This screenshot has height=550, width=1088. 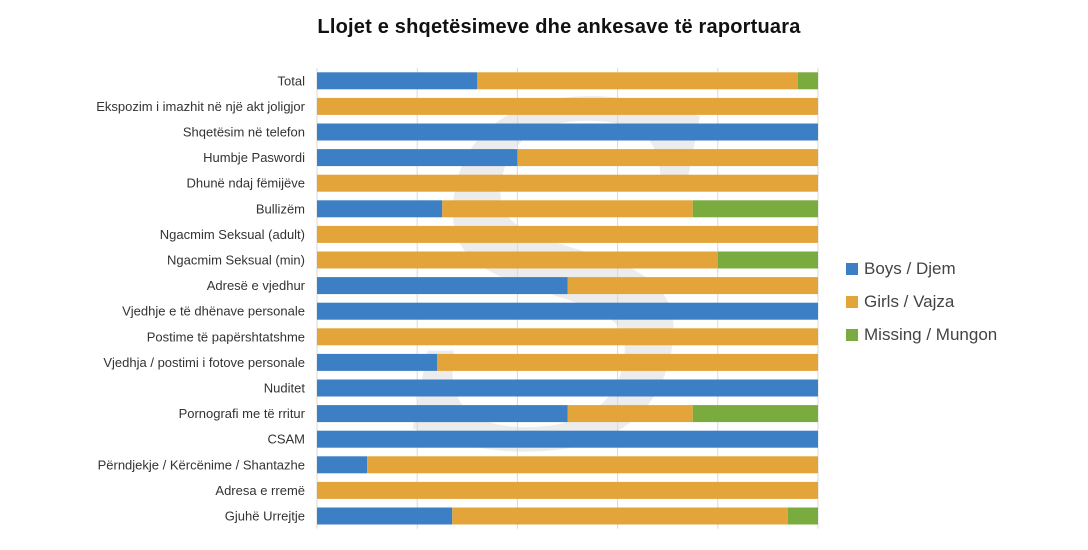 I want to click on category-label: Ngacmim Seksual (adult), so click(x=232, y=234).